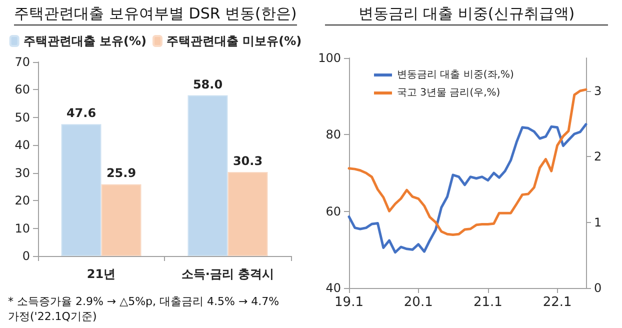  What do you see at coordinates (101, 274) in the screenshot?
I see `x-tick-label: 21년` at bounding box center [101, 274].